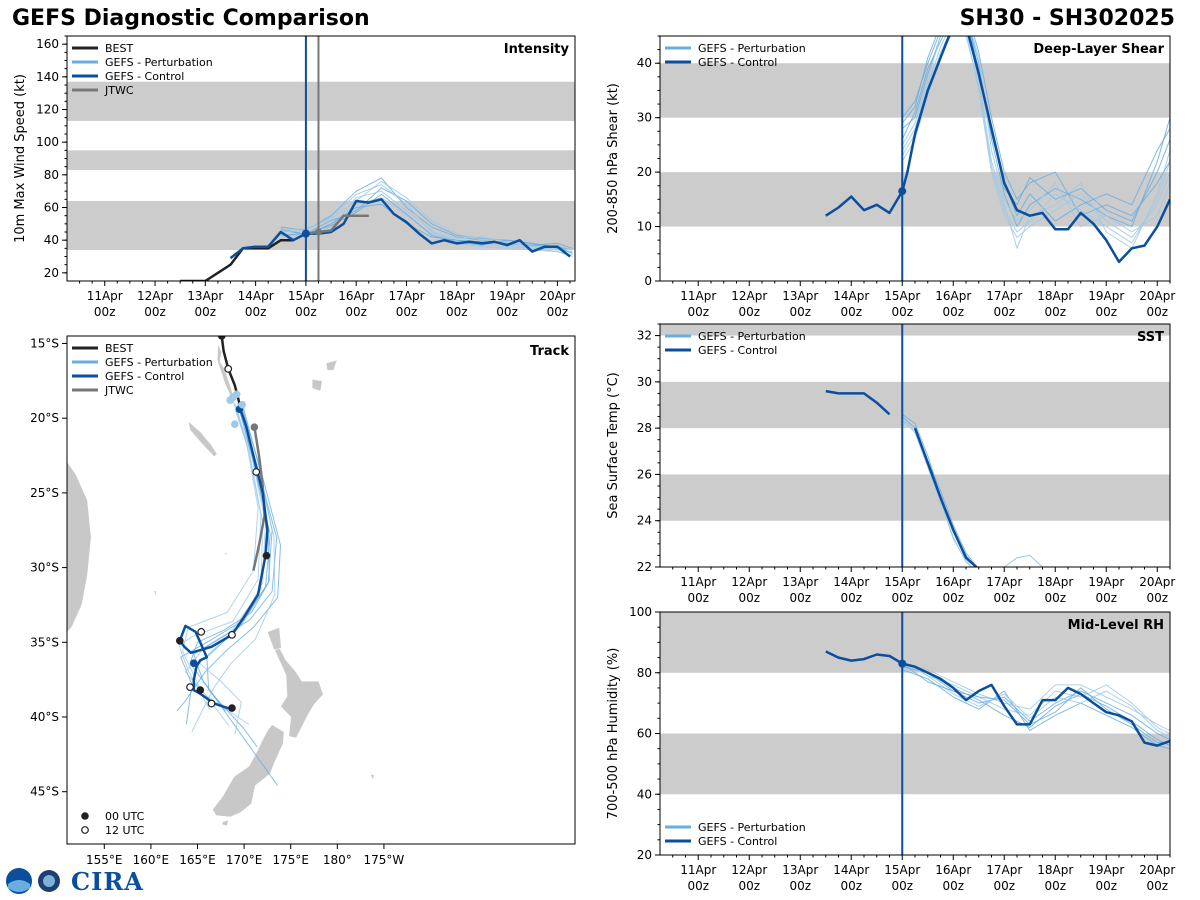  I want to click on legend-label: 12 UTC, so click(125, 830).